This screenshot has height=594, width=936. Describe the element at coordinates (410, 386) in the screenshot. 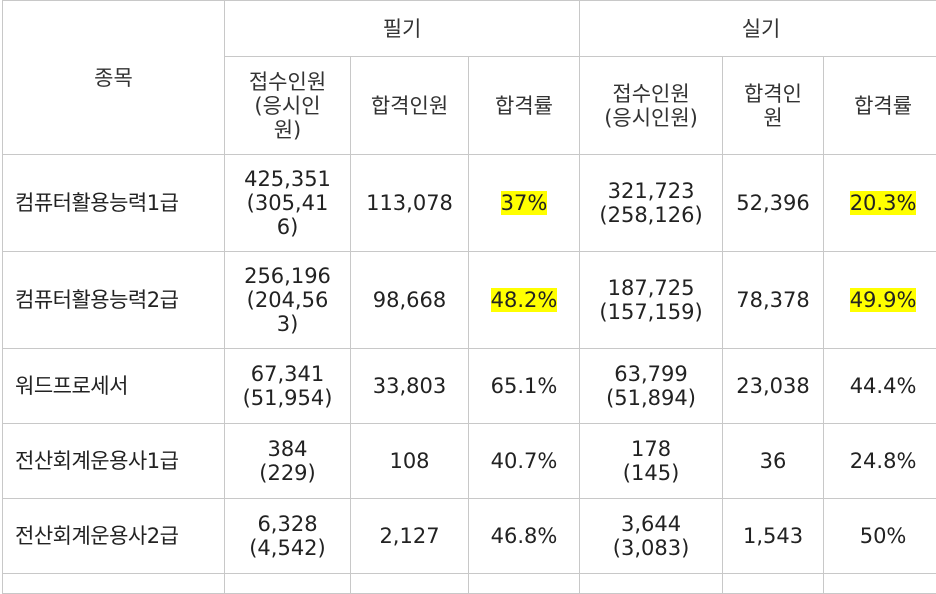

I see `written-passed-cell: 33,803` at that location.